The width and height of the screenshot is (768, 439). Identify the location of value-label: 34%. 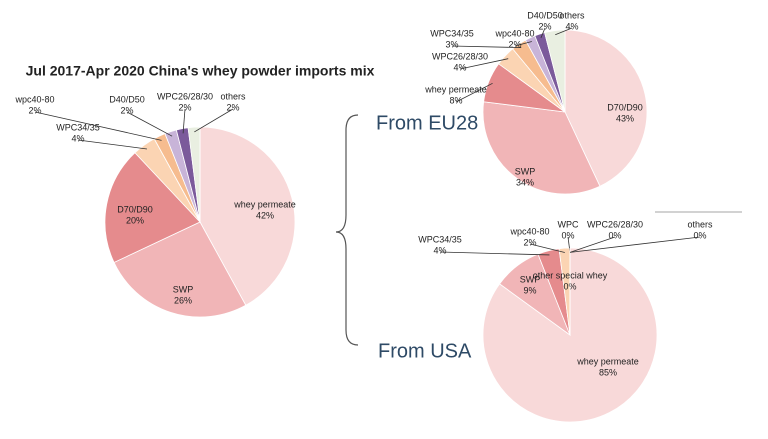
(525, 182).